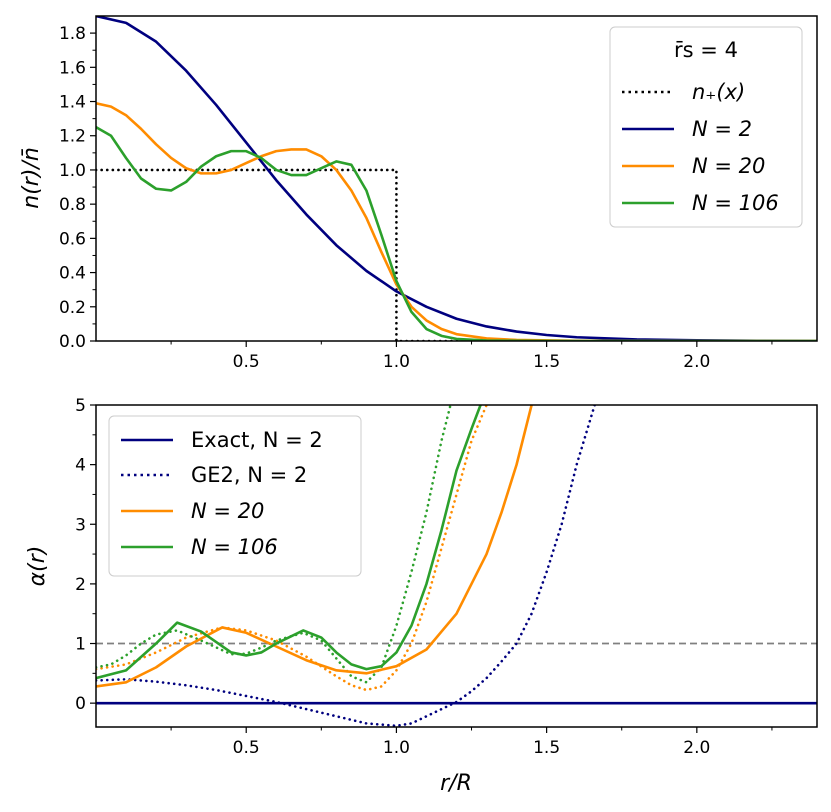  I want to click on bottom-x-tick-label-1-5: 1.5, so click(546, 748).